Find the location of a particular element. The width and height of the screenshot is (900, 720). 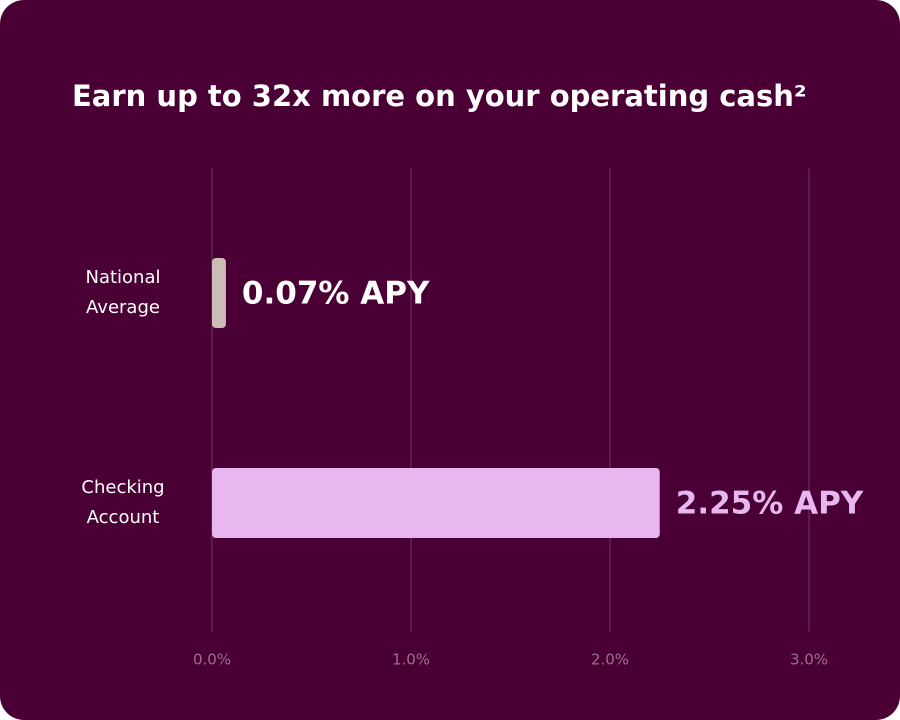

value-label: 2.25% APY is located at coordinates (770, 504).